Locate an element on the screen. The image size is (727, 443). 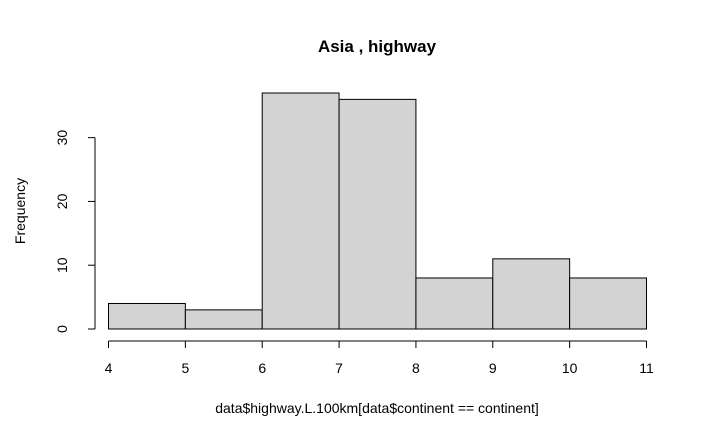
x-tick-label-0: 4 is located at coordinates (109, 368).